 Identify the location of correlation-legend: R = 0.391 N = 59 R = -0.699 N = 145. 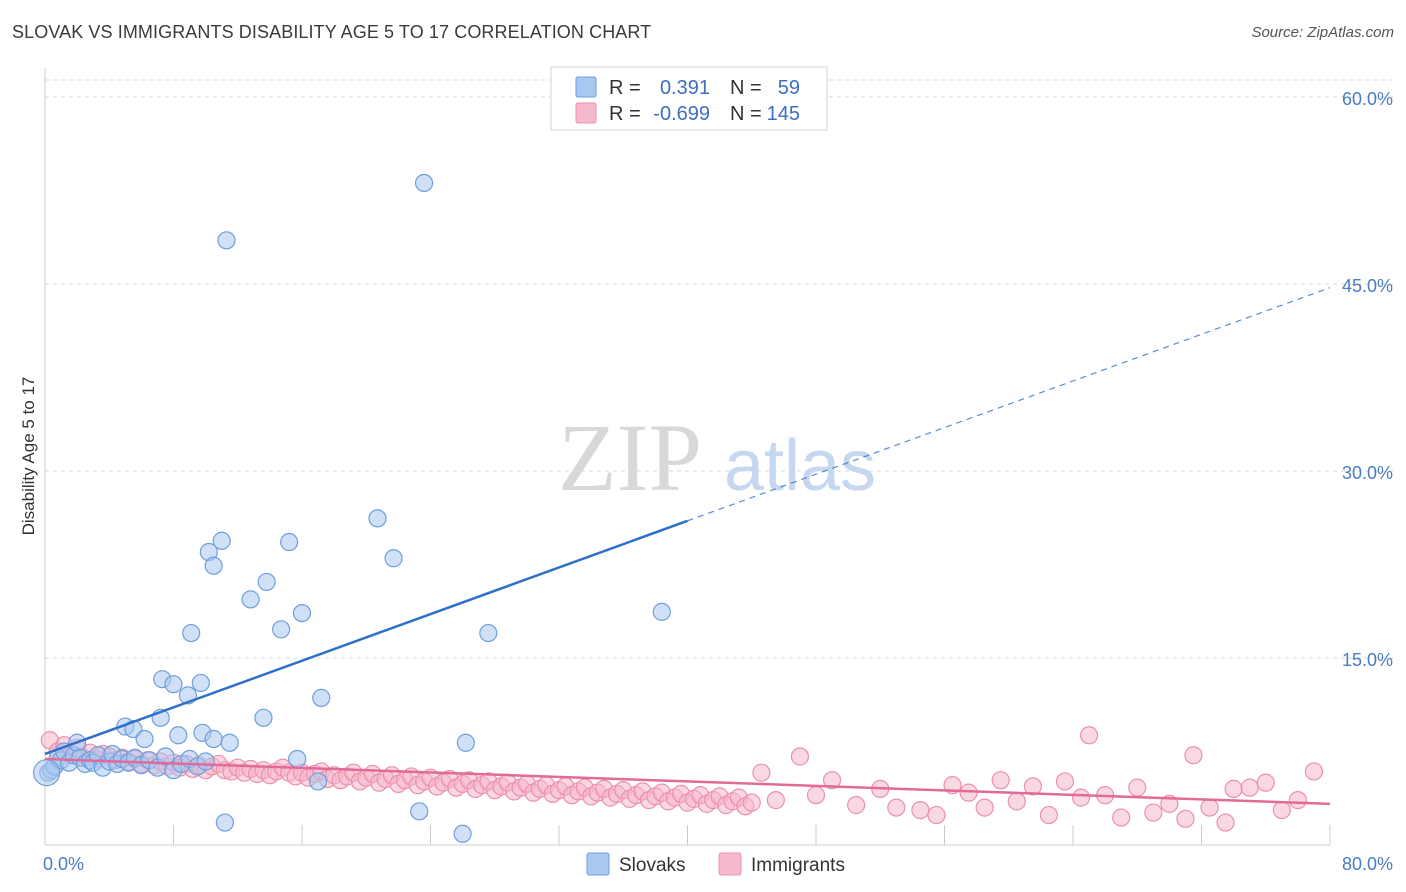
(689, 98).